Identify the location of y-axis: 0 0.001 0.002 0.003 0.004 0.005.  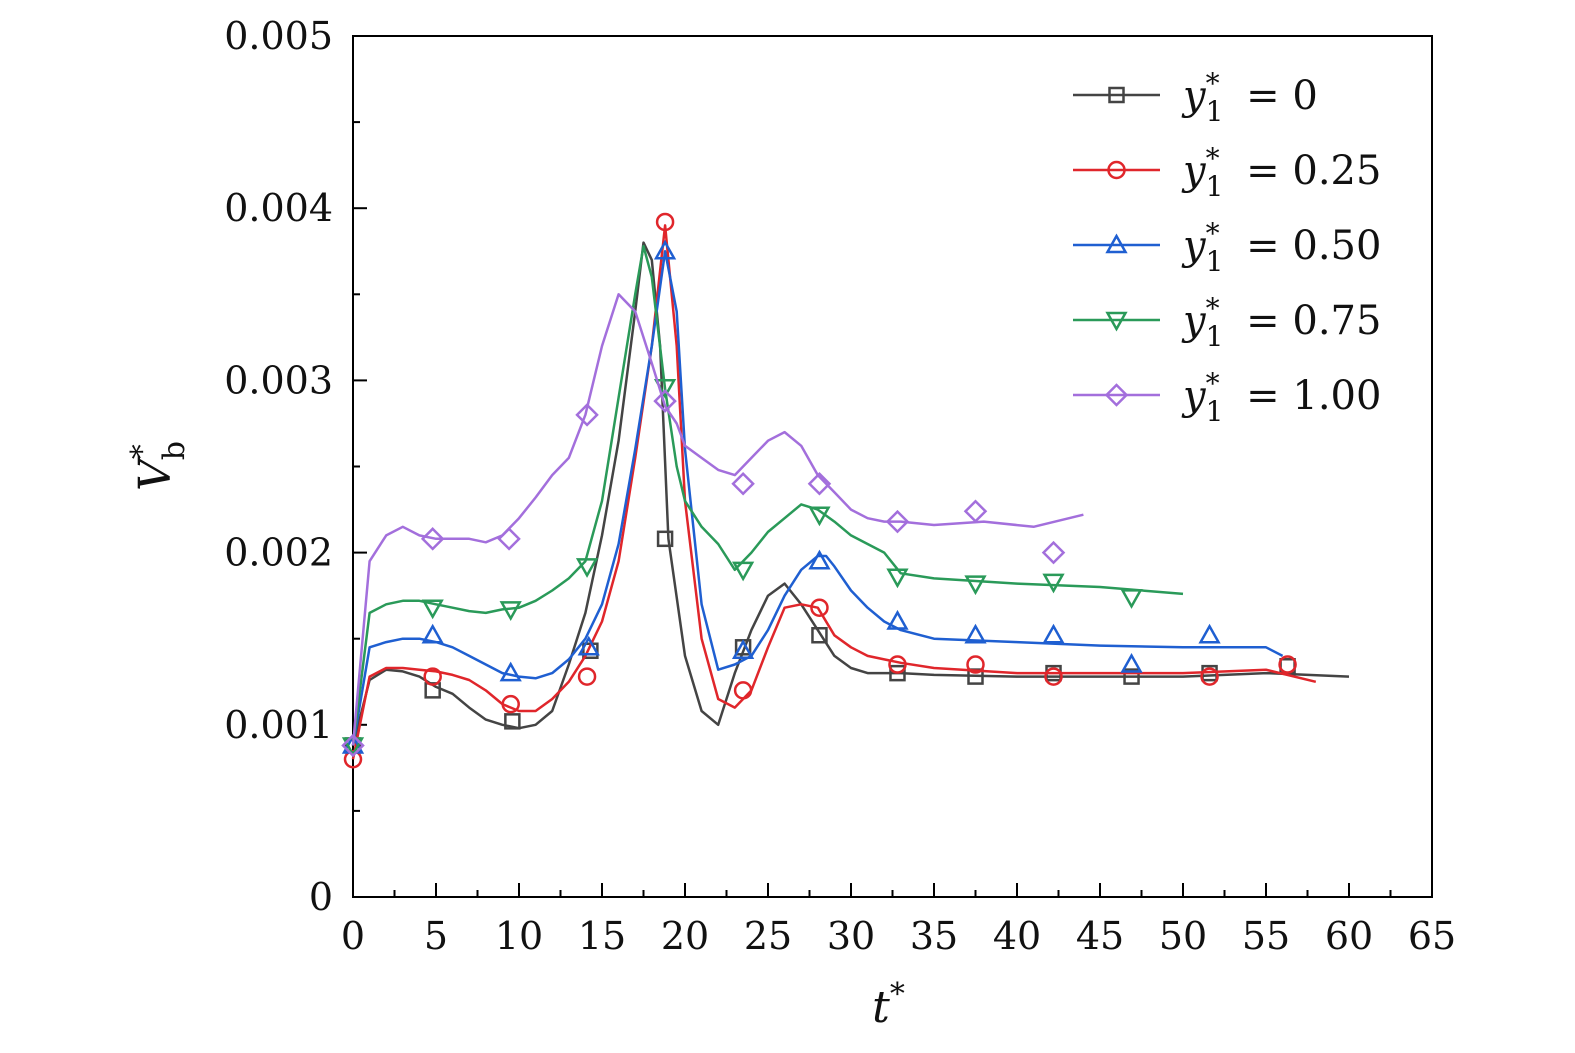
(295, 466).